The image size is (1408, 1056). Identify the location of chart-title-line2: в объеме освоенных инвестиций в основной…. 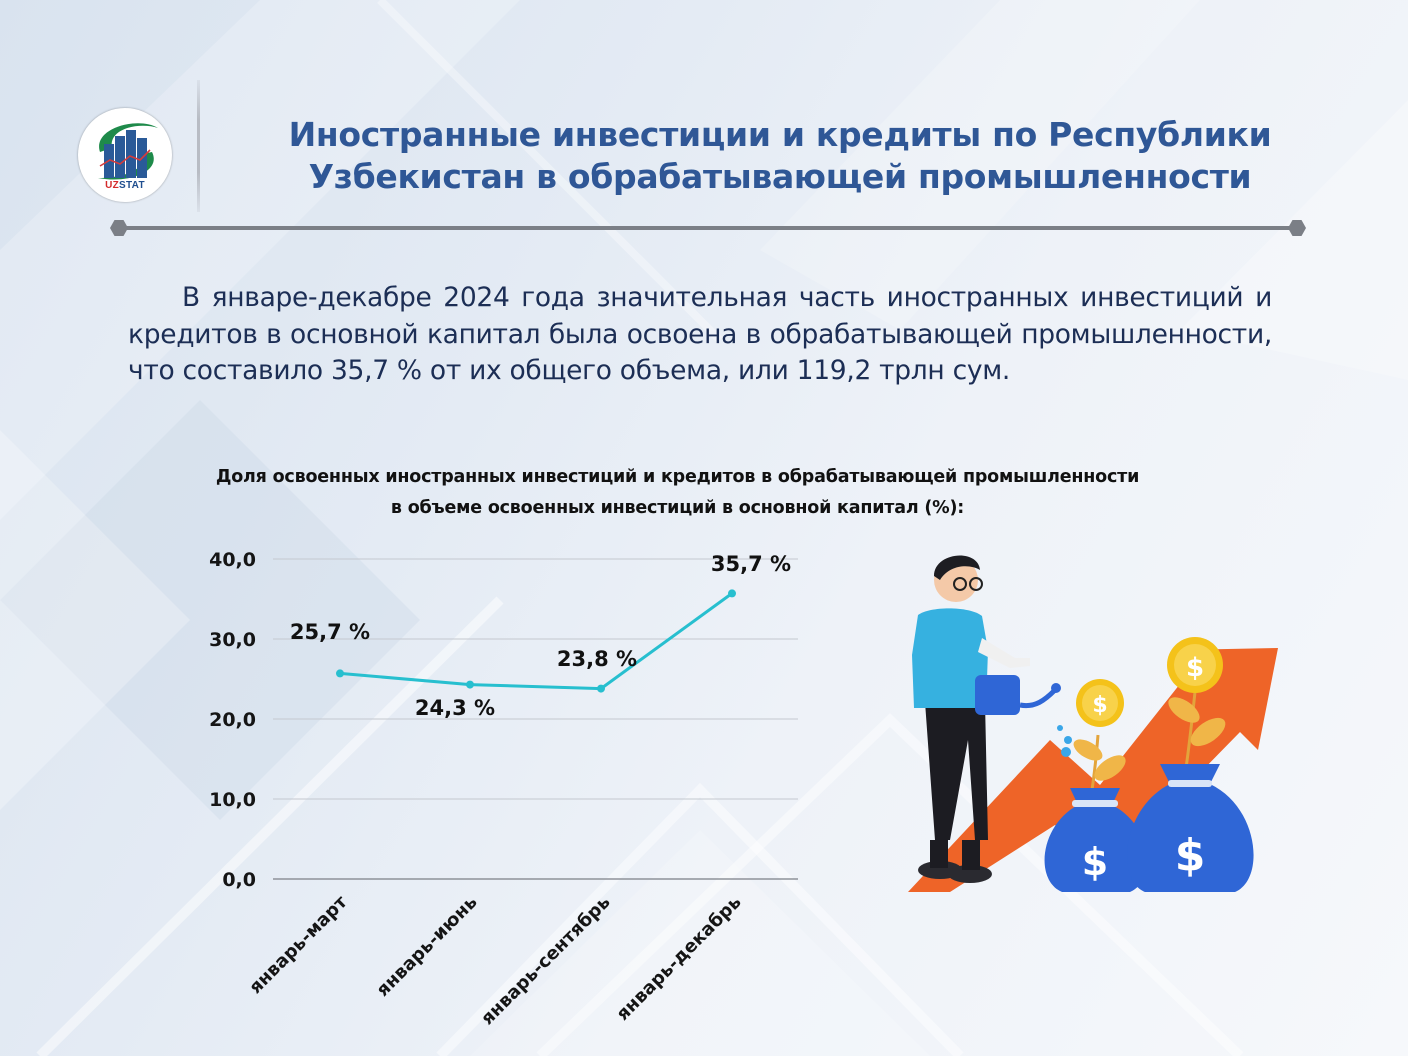
(677, 508).